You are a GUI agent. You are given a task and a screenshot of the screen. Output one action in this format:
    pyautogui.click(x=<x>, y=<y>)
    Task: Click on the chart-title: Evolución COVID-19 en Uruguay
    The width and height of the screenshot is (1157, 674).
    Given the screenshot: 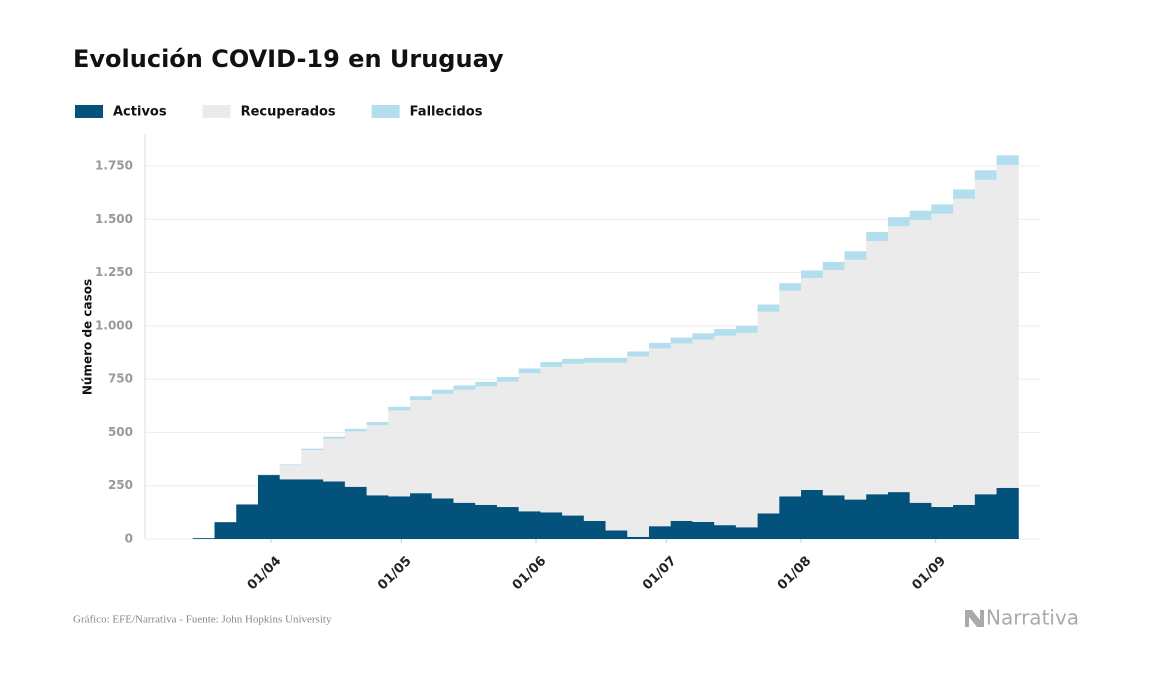 What is the action you would take?
    pyautogui.click(x=288, y=59)
    